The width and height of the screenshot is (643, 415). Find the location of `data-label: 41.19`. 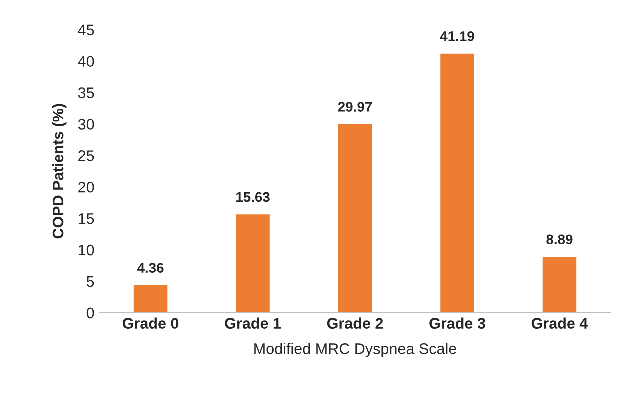

data-label: 41.19 is located at coordinates (457, 37).